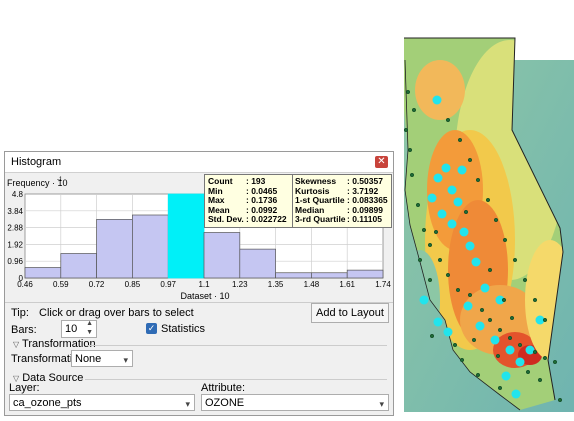 This screenshot has width=574, height=421. What do you see at coordinates (199, 162) in the screenshot?
I see `title-bar: Histogram ✕` at bounding box center [199, 162].